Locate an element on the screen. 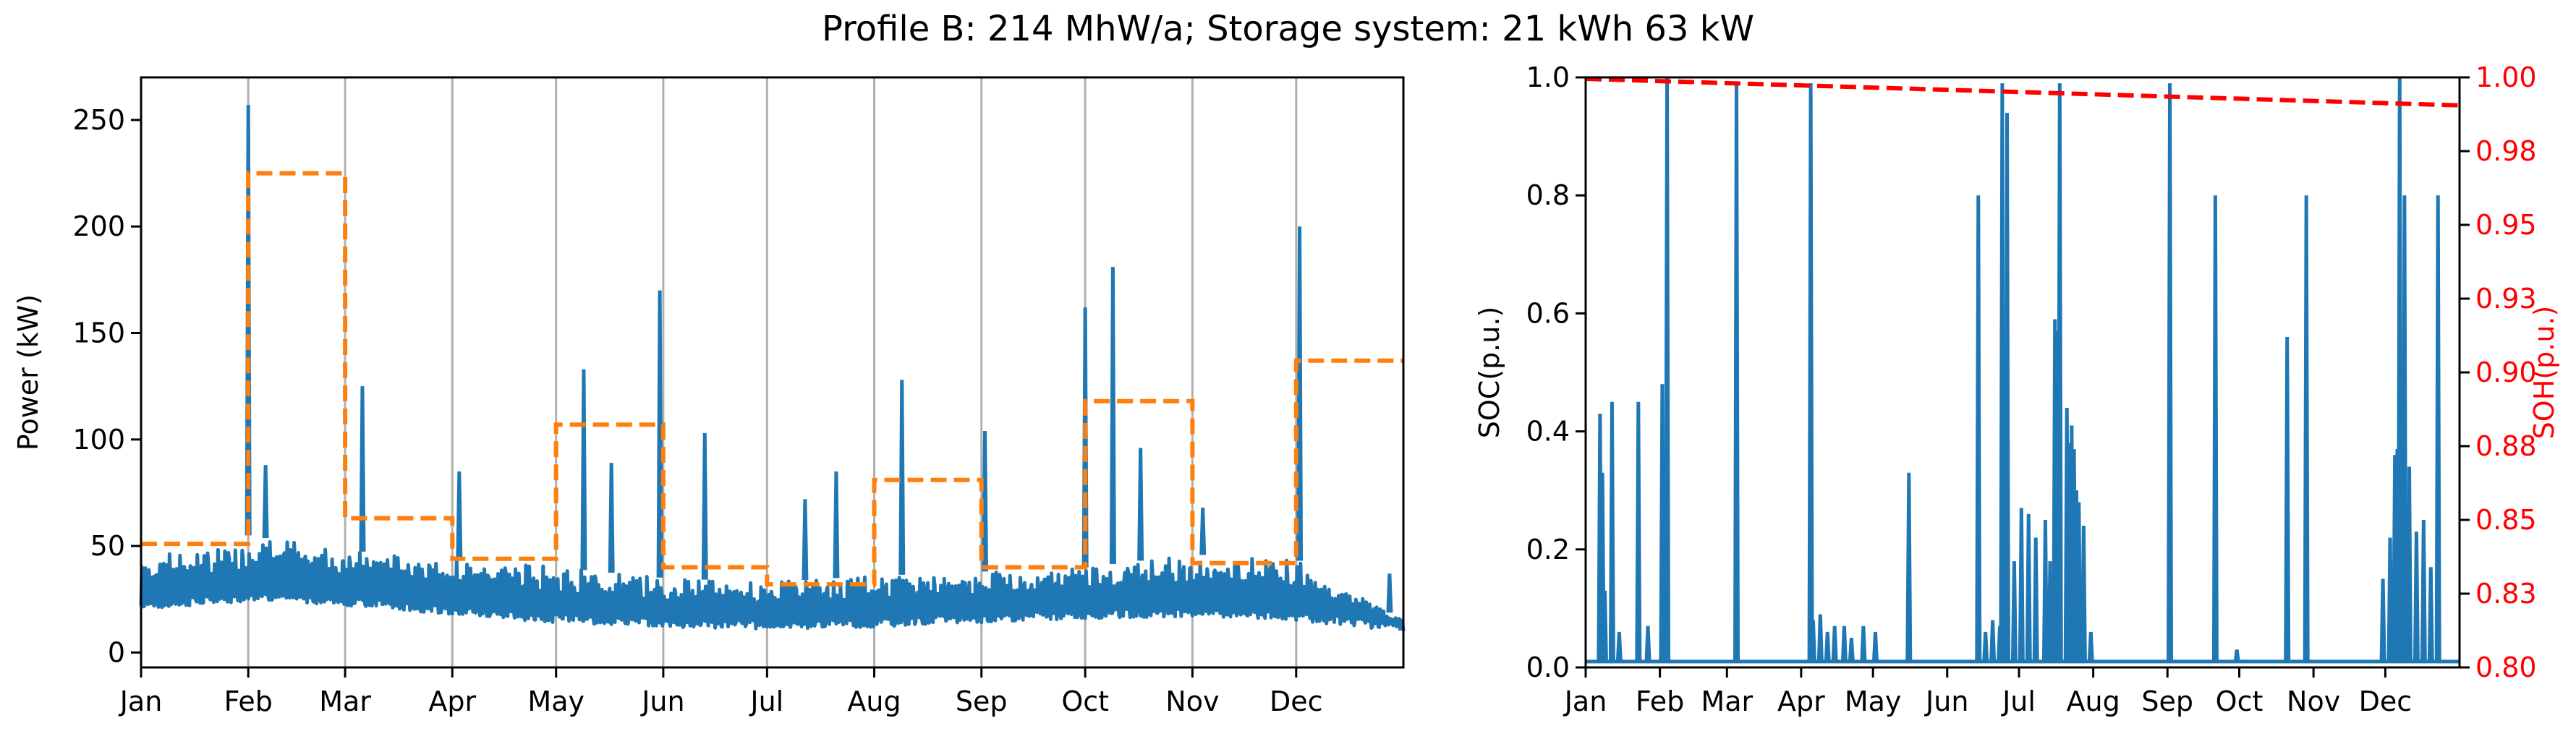 This screenshot has height=739, width=2576. soc-xtick-label-apr: Apr is located at coordinates (1801, 701).